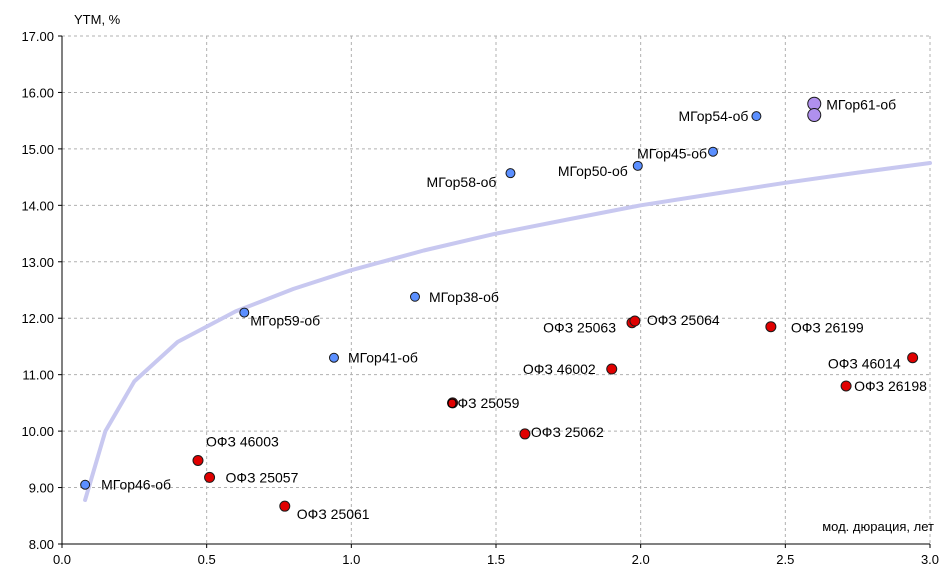 The image size is (943, 573). I want to click on x-tick-label: 1.0, so click(351, 559).